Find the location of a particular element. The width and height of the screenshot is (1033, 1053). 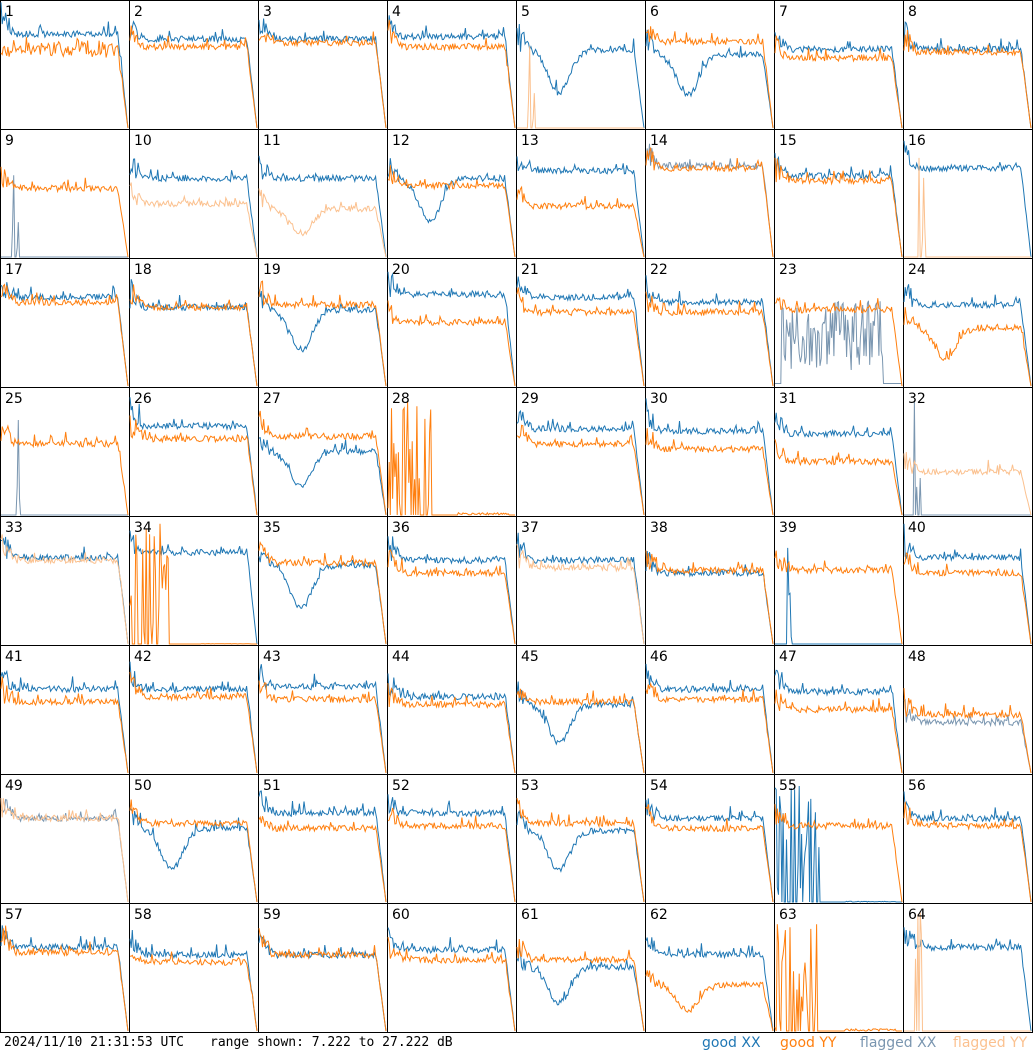

tile-label: 21 is located at coordinates (530, 270).